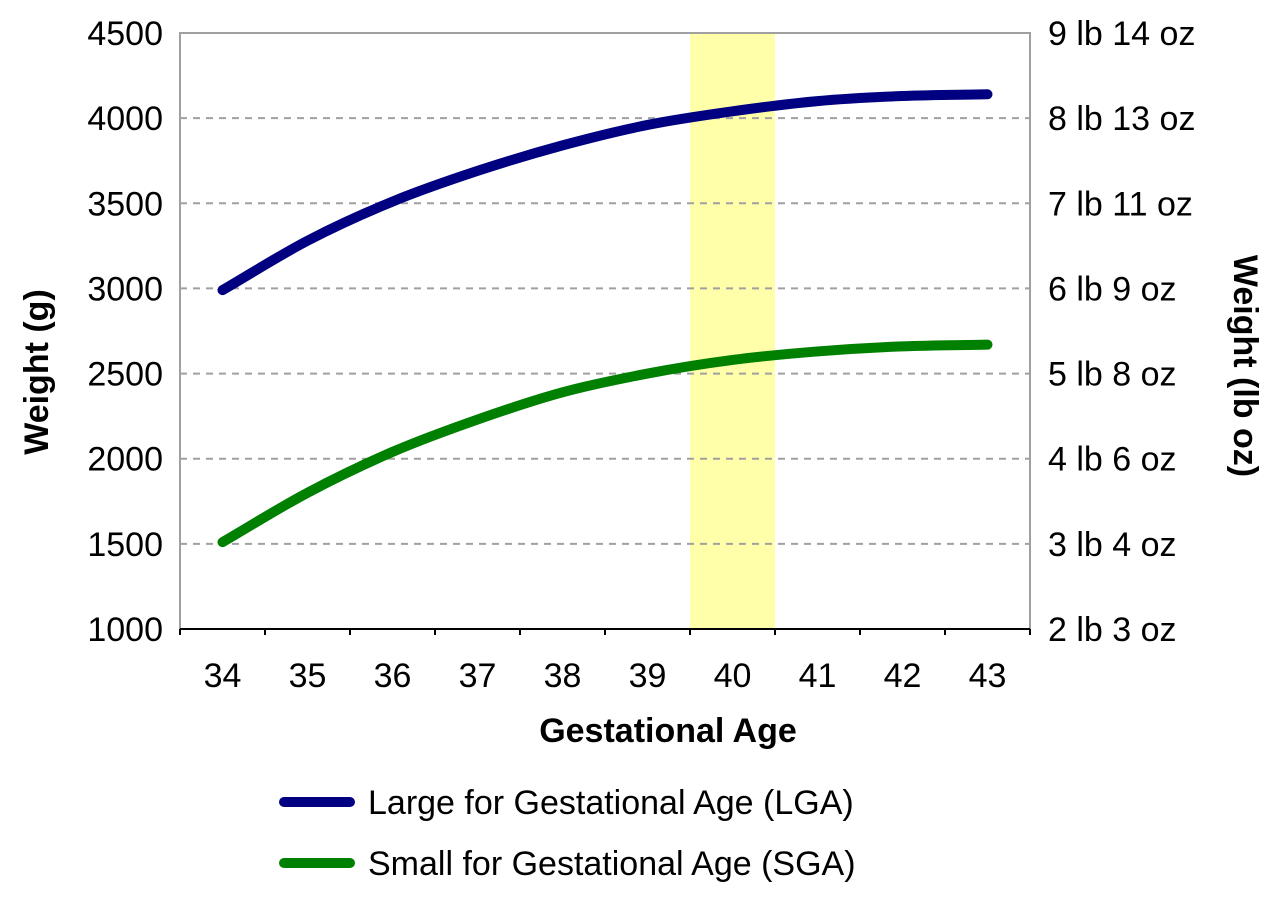 This screenshot has height=899, width=1280. Describe the element at coordinates (1121, 119) in the screenshot. I see `y2-tick-label: 8 lb 13 oz` at that location.